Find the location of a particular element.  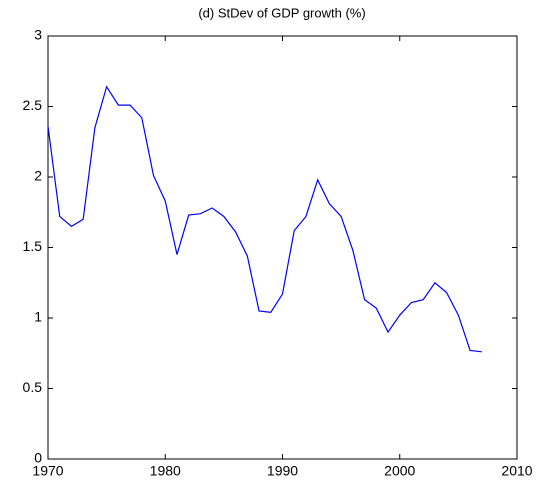

x-tick-label: 2000 is located at coordinates (399, 471).